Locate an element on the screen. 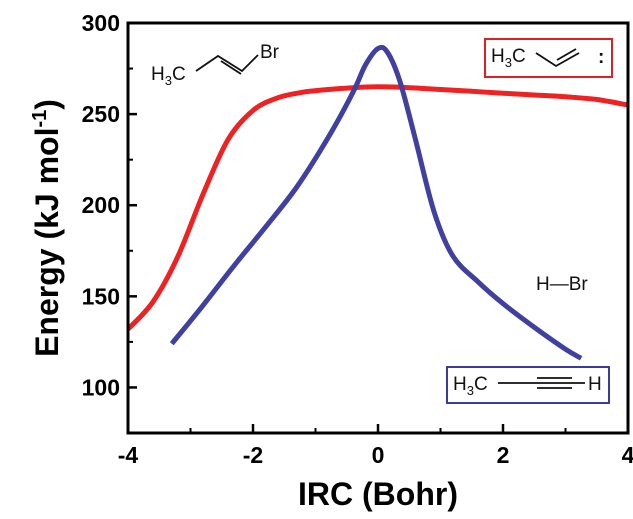 This screenshot has height=519, width=633. y-tick-label: 100 is located at coordinates (101, 387).